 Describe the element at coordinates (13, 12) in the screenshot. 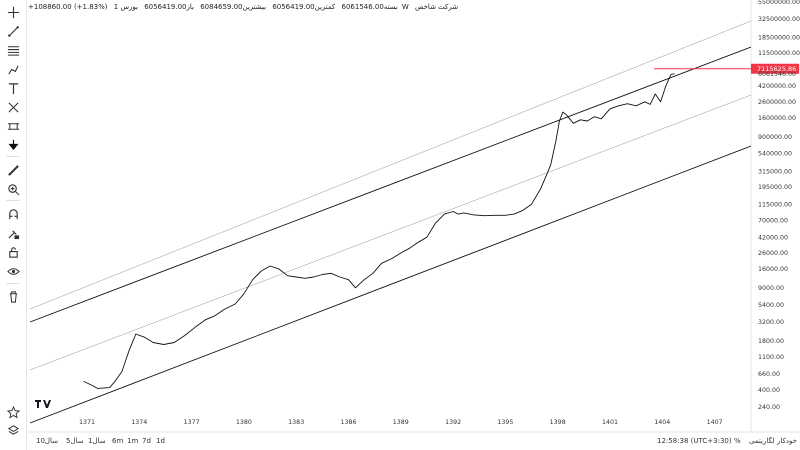

I see `crosshair-icon` at that location.